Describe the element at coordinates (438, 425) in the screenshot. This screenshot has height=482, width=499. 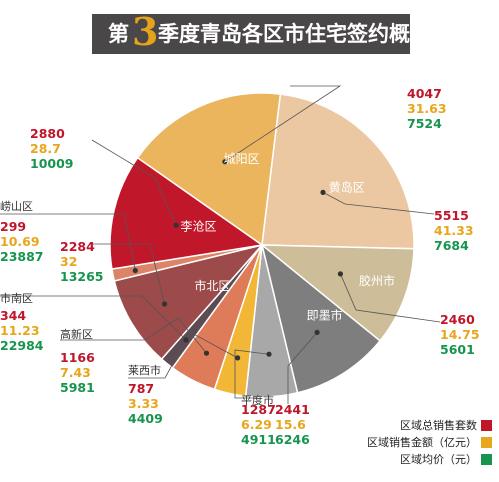
I see `legend-label: 区域总销售套数` at that location.